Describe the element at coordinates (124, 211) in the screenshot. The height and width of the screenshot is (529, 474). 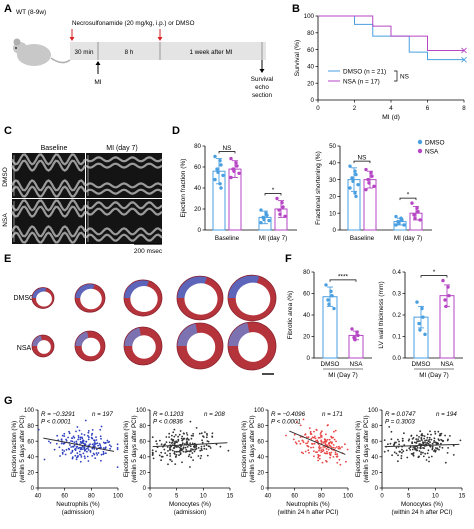
I see `echo-wall-trace` at that location.